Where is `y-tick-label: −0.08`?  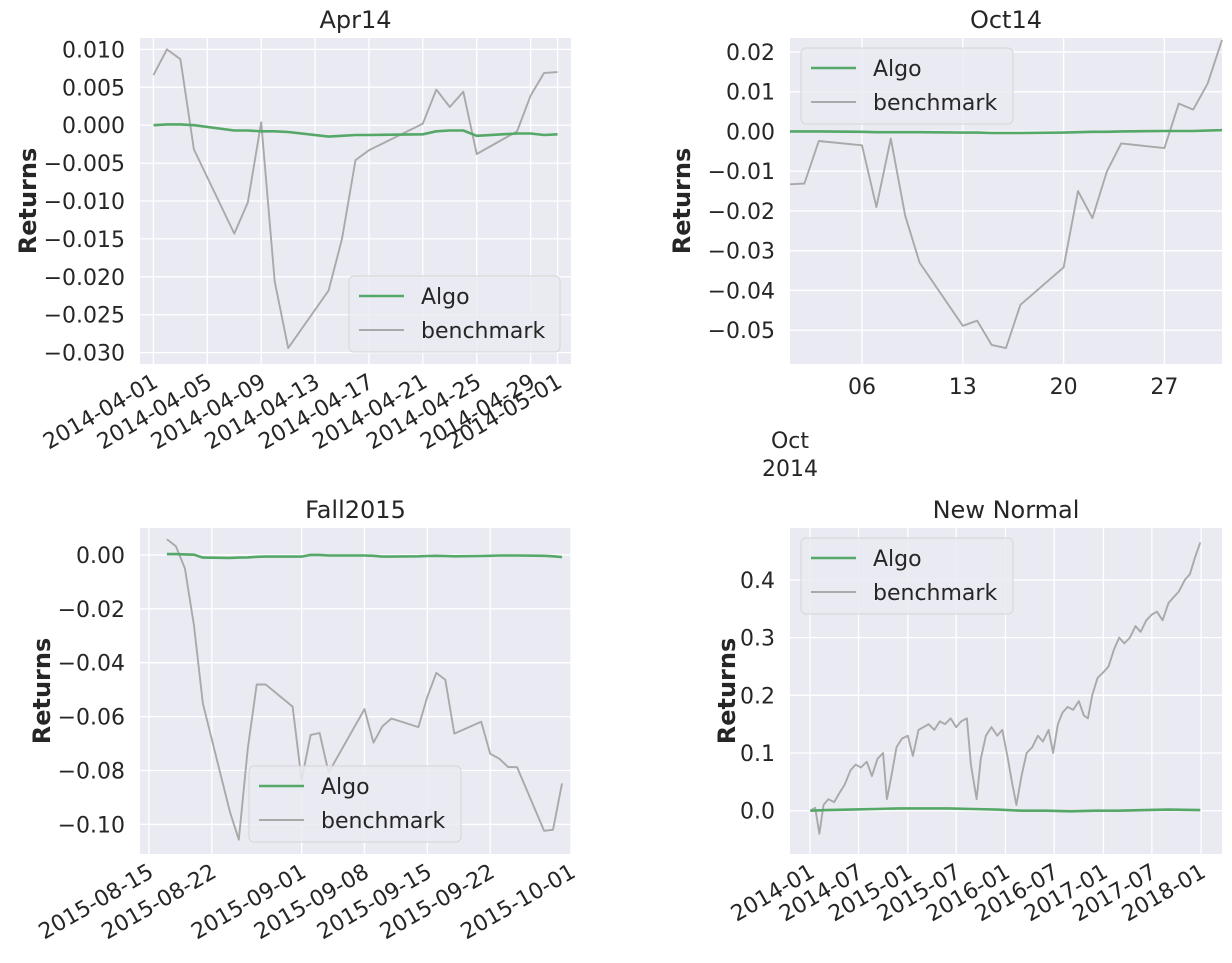 y-tick-label: −0.08 is located at coordinates (91, 771).